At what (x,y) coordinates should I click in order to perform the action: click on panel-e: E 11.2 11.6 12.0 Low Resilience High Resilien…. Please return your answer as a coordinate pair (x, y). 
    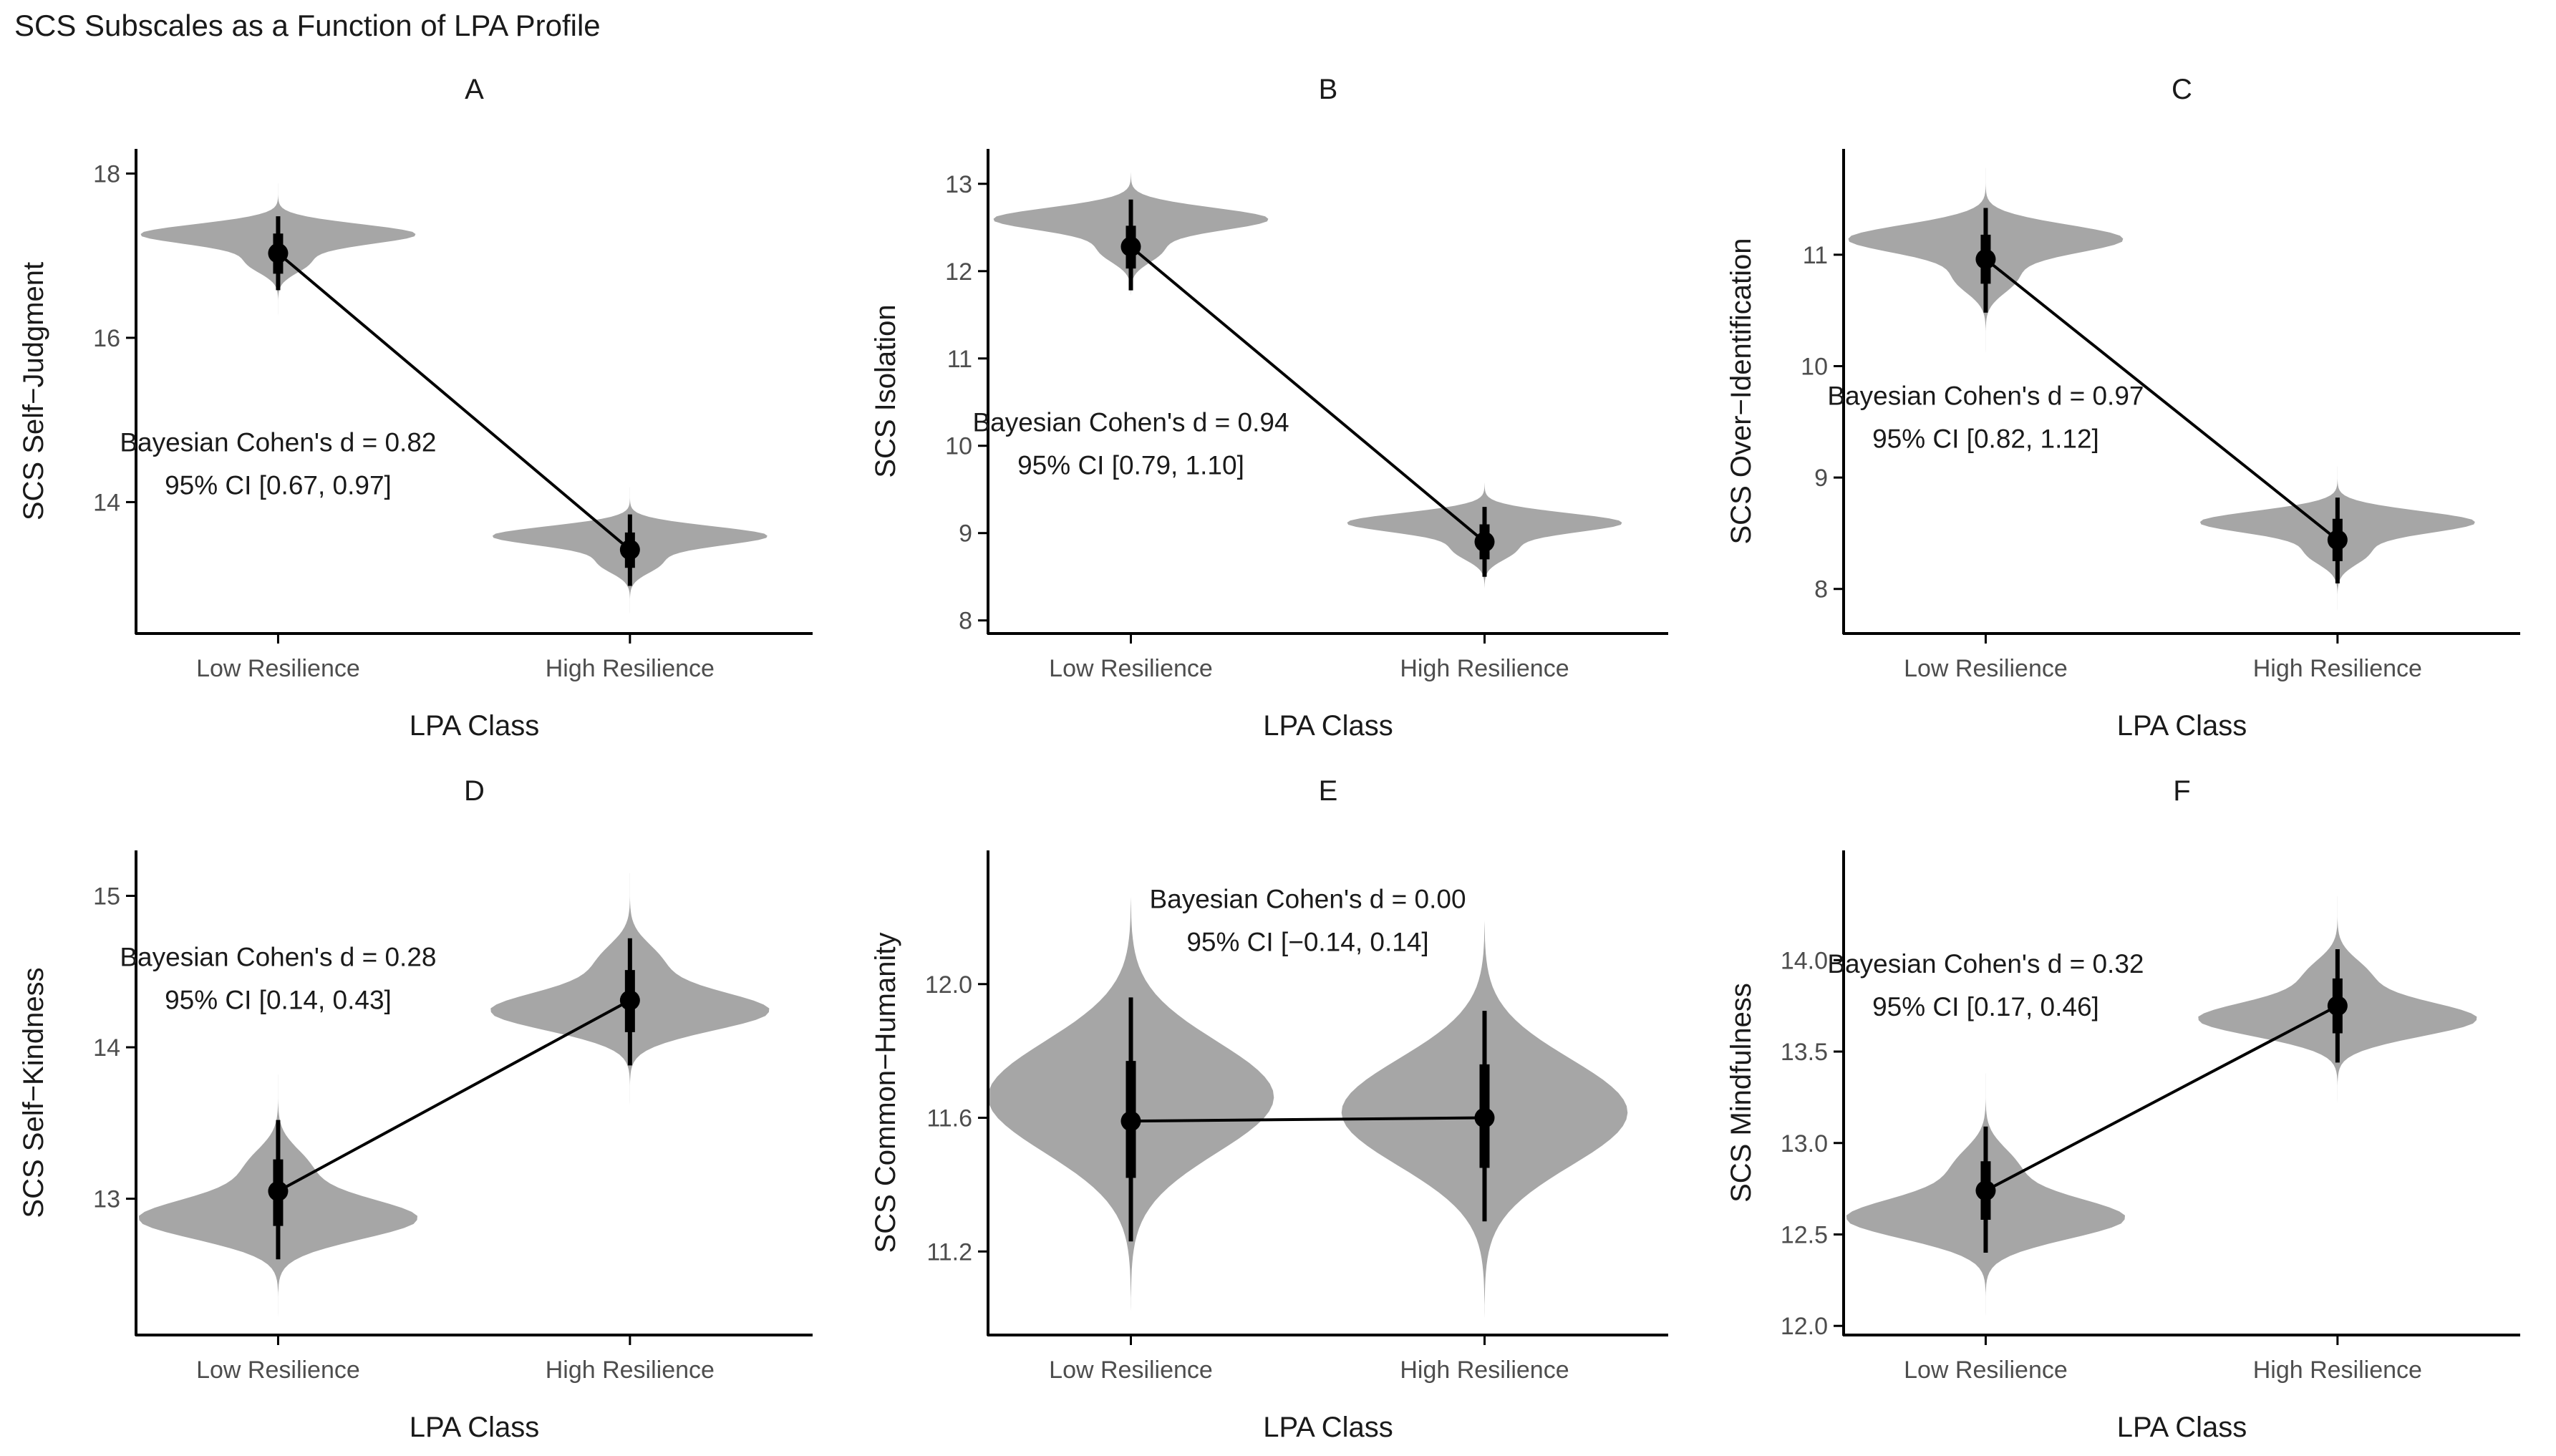
    Looking at the image, I should click on (1269, 1109).